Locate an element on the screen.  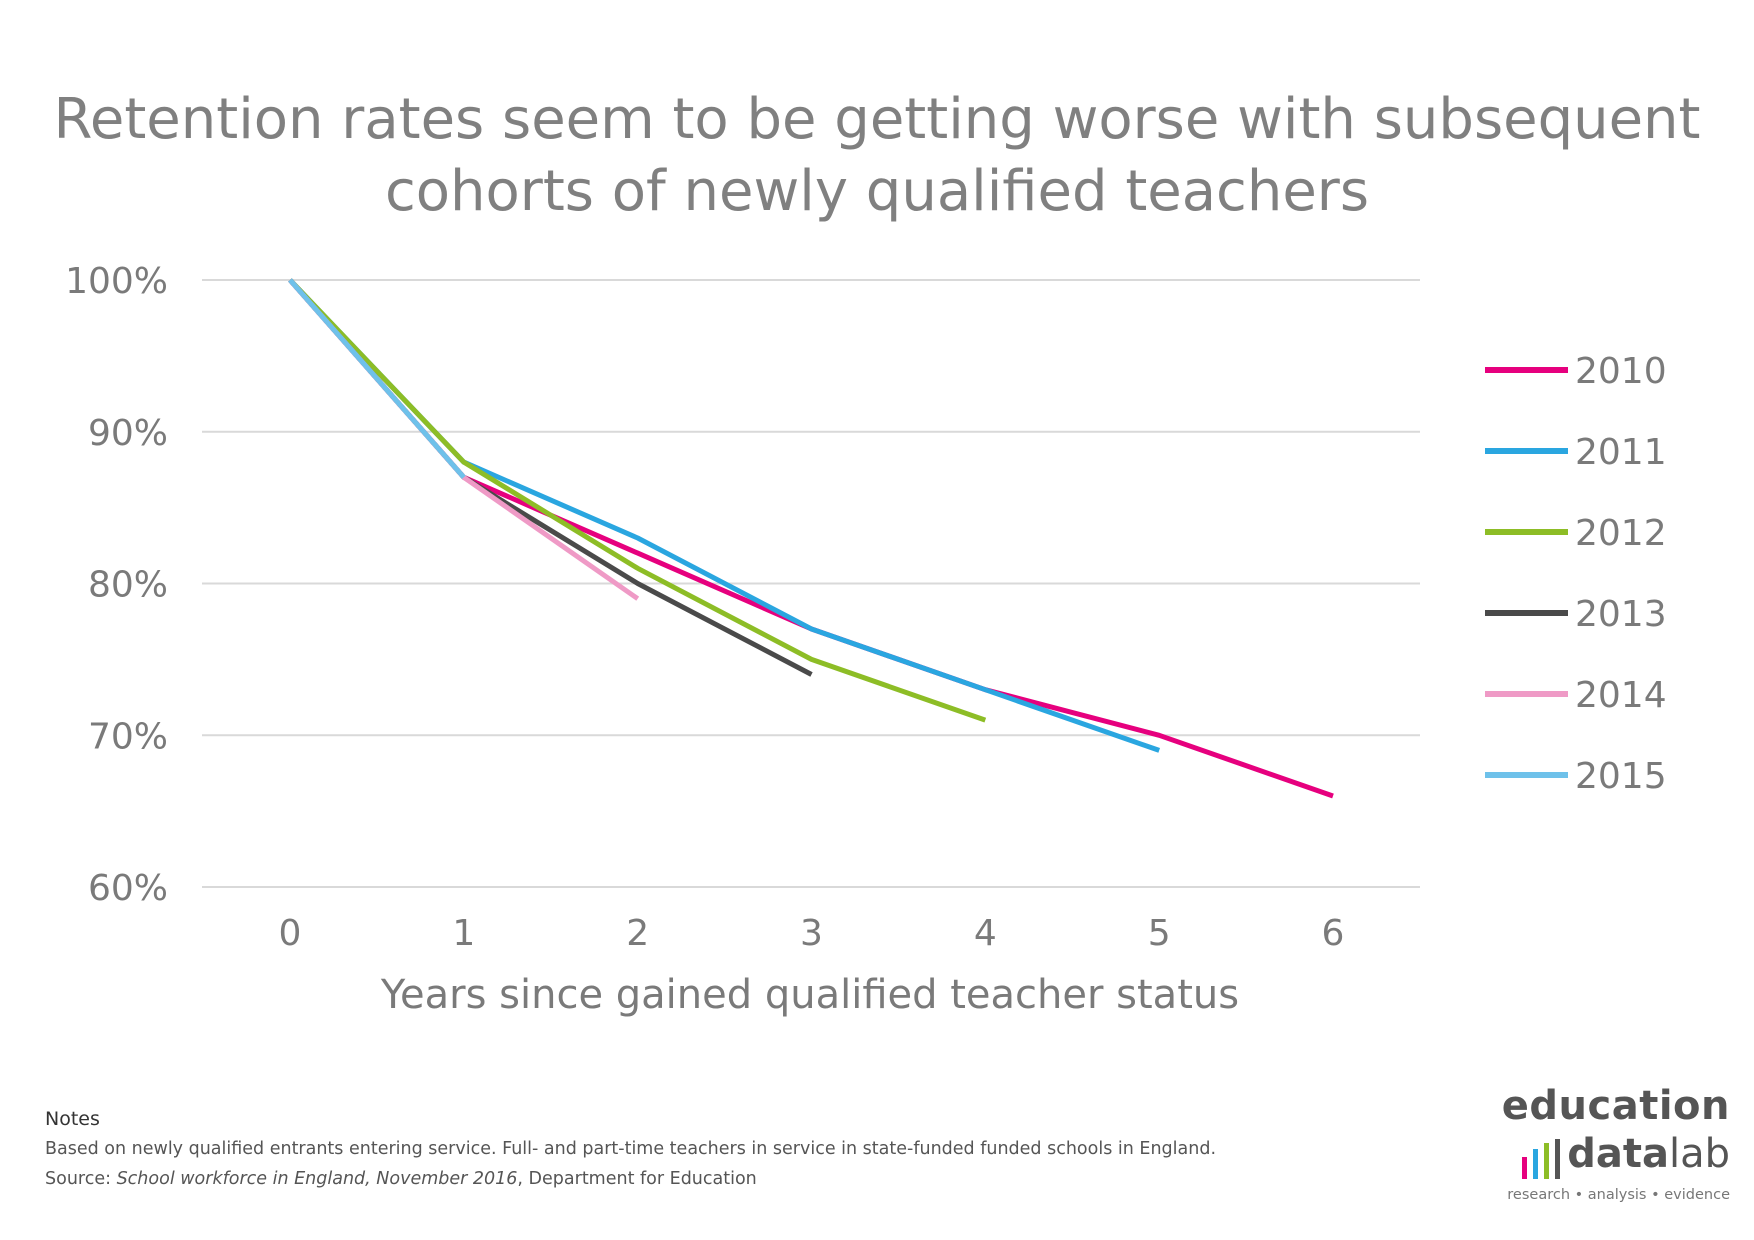
logo-word-datalab: datalab is located at coordinates (1648, 1154).